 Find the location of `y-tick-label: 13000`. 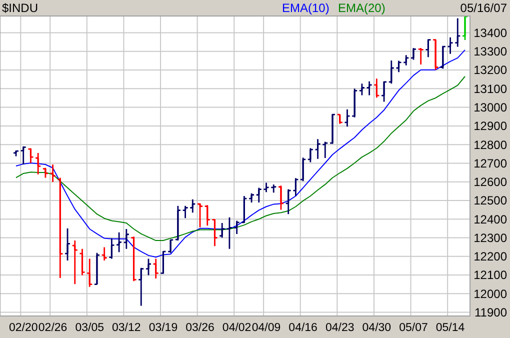

y-tick-label: 13000 is located at coordinates (491, 107).